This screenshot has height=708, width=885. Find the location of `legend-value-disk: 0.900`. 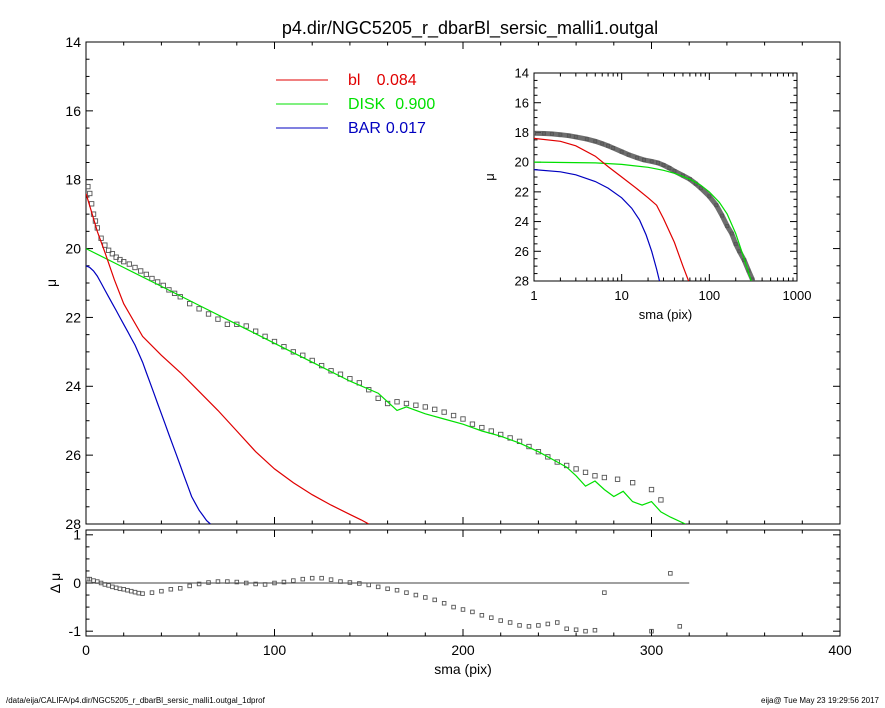

legend-value-disk: 0.900 is located at coordinates (415, 104).